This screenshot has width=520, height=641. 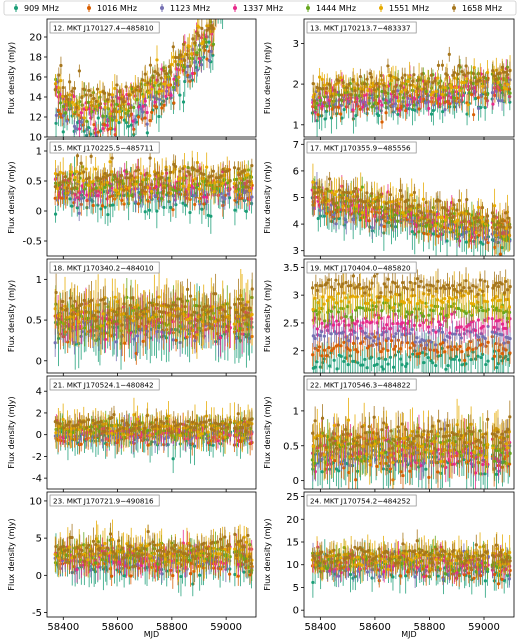 I want to click on y-tick-label: 4, so click(x=296, y=225).